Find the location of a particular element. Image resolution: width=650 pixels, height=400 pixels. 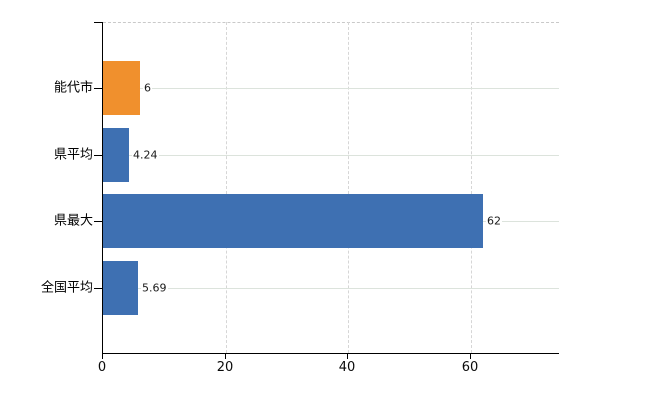

bar-value-label: 4.24 is located at coordinates (145, 155).